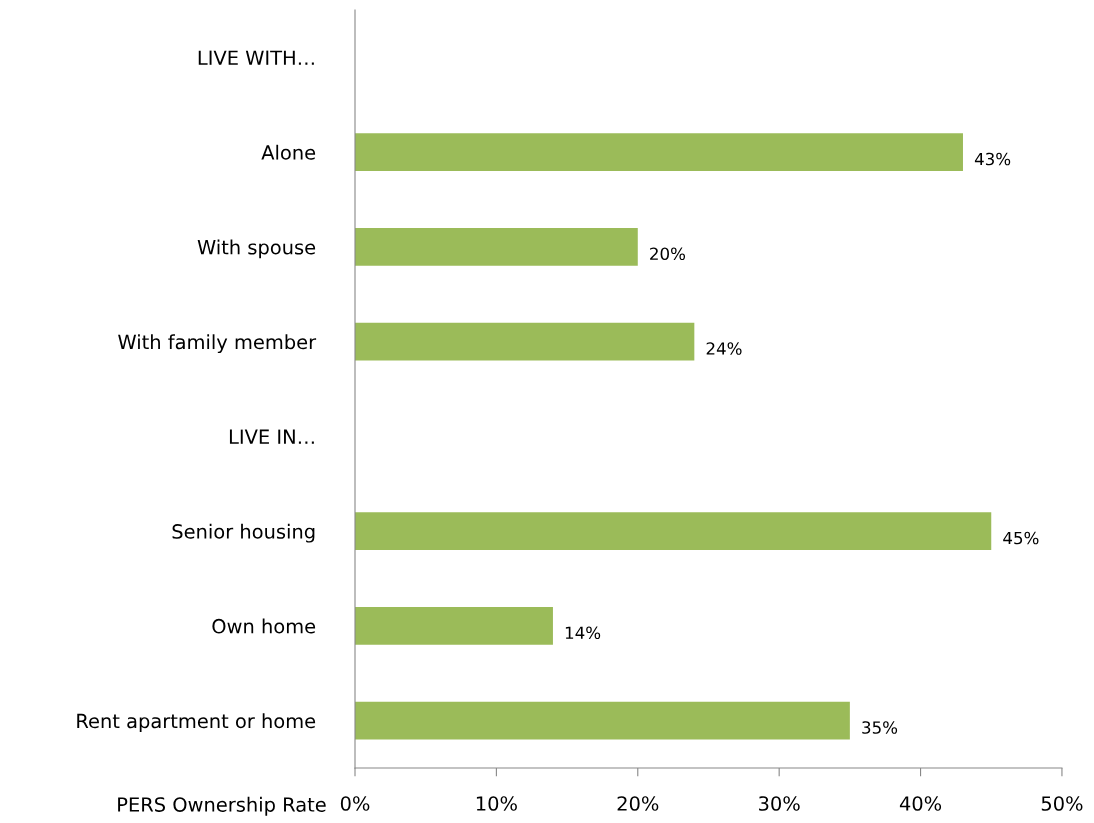  What do you see at coordinates (355, 803) in the screenshot?
I see `x-tick-label: 0%` at bounding box center [355, 803].